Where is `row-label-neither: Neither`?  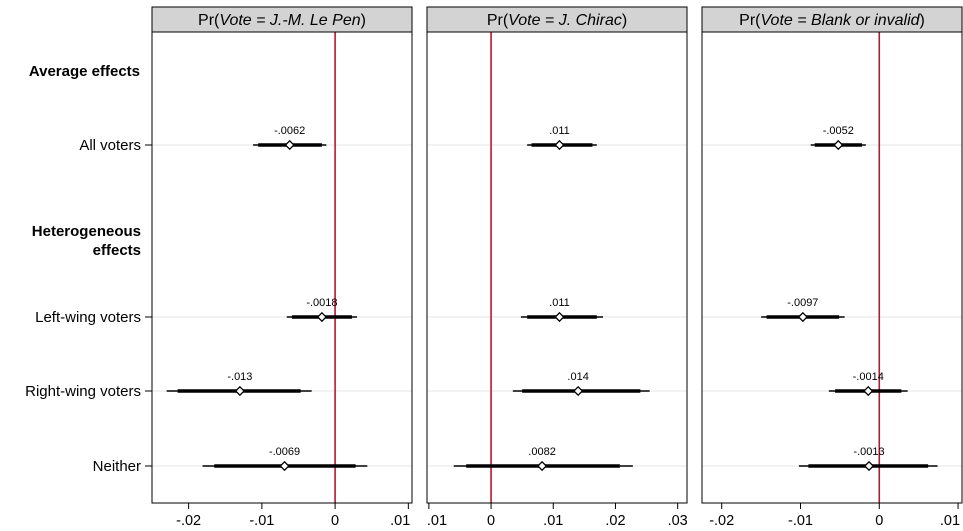
row-label-neither: Neither is located at coordinates (117, 466).